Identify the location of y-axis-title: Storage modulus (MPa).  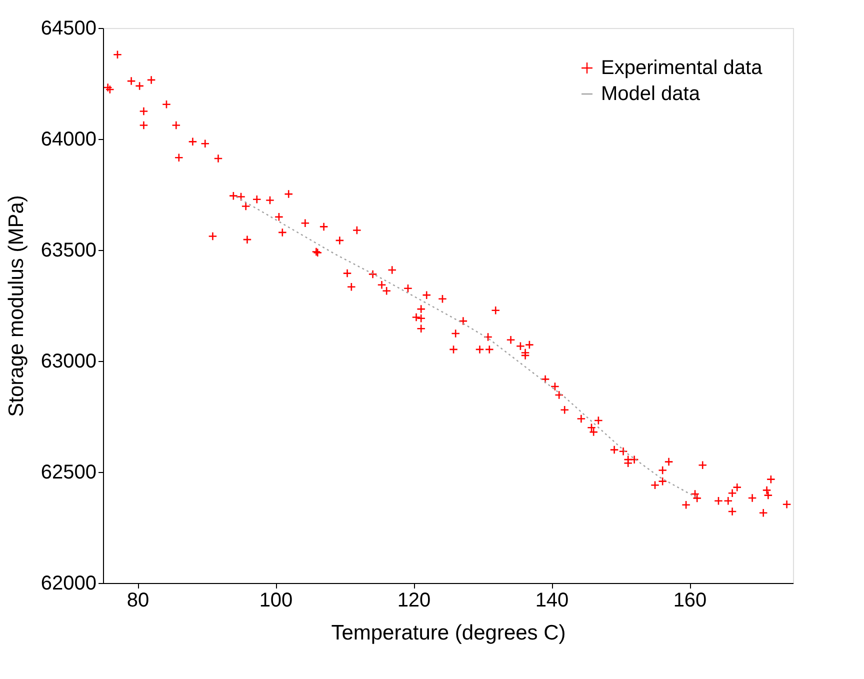
(16, 306).